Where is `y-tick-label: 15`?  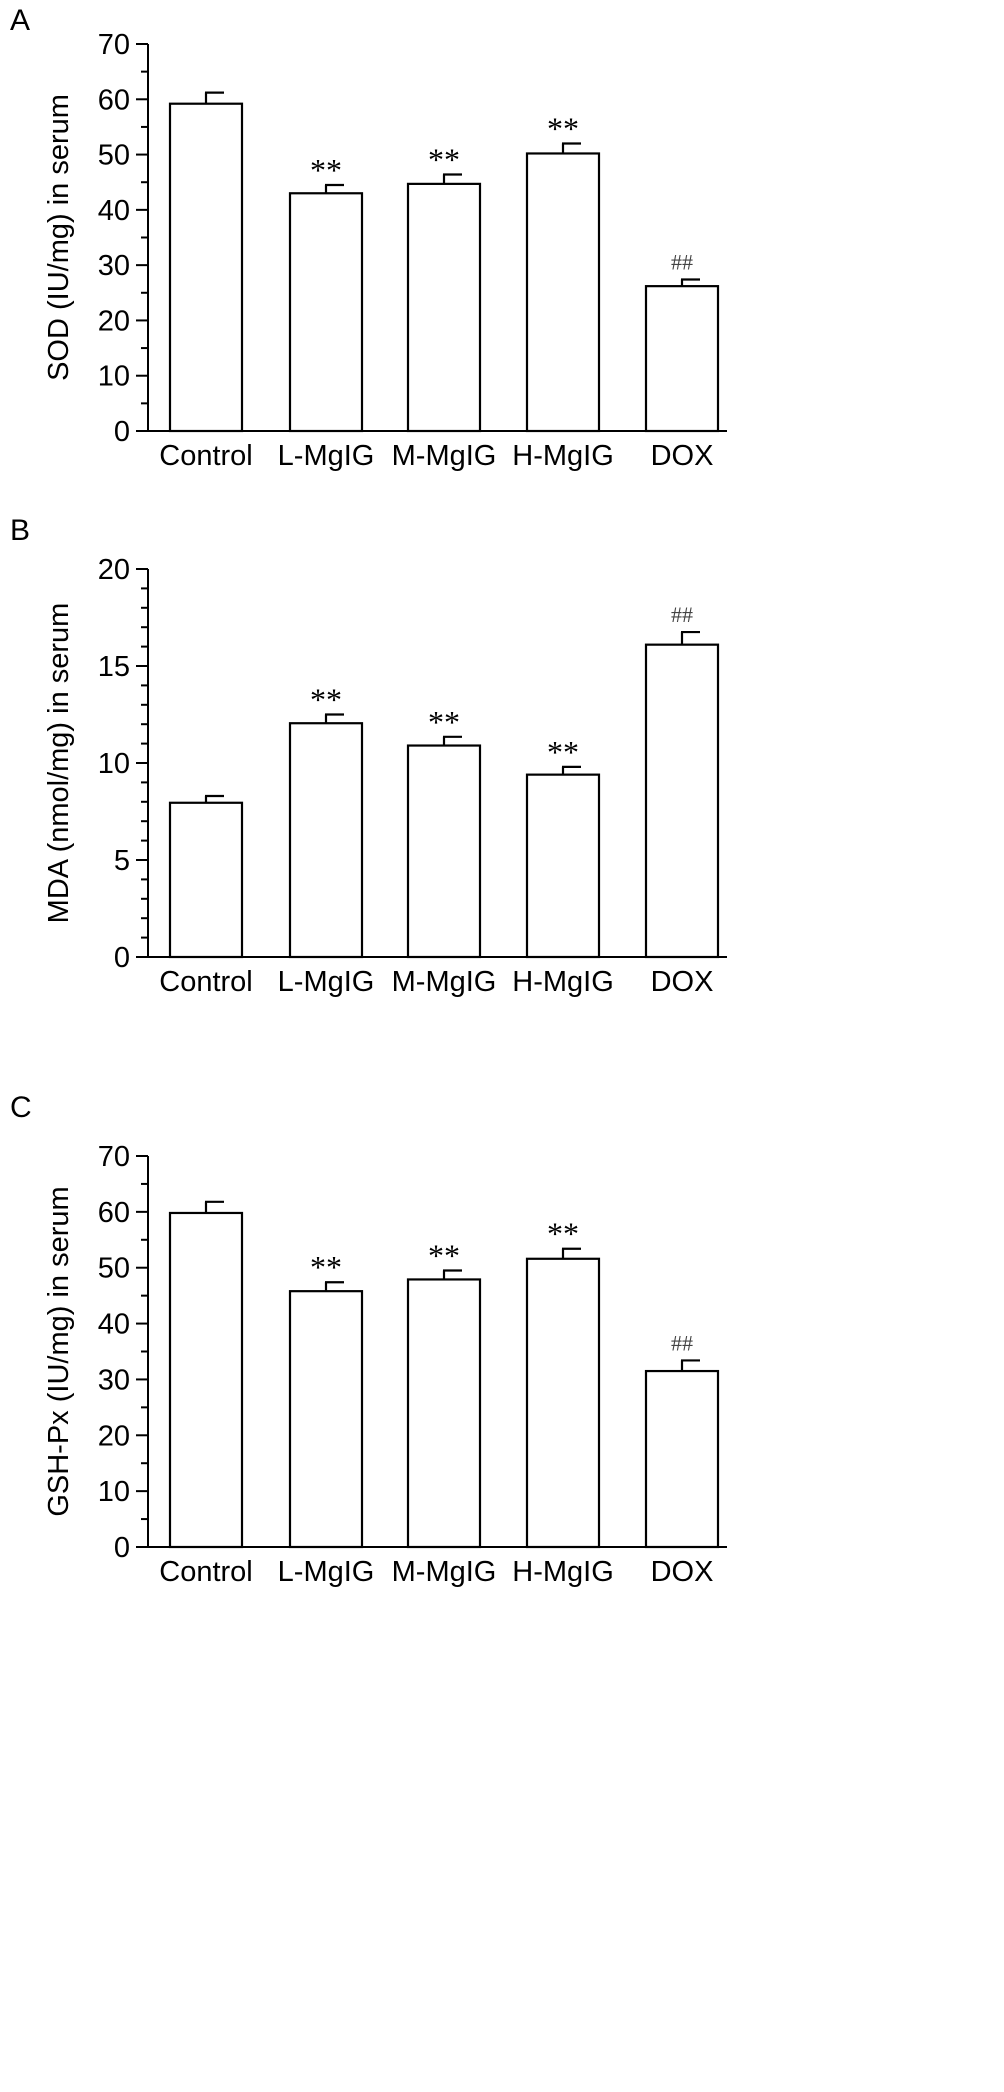 y-tick-label: 15 is located at coordinates (114, 667).